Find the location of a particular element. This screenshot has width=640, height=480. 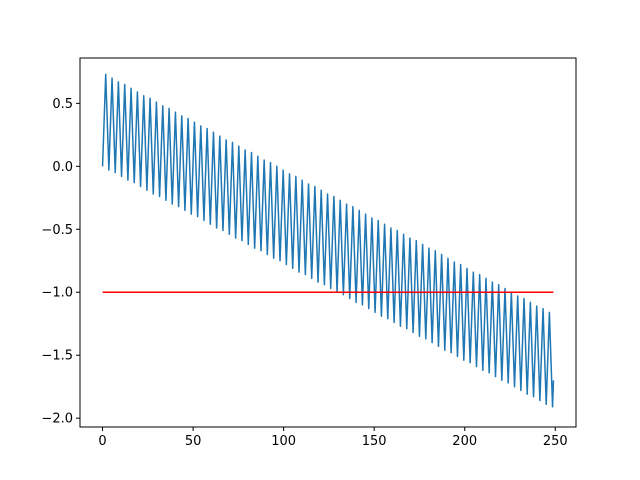

x-tick-label: 200 is located at coordinates (464, 441).